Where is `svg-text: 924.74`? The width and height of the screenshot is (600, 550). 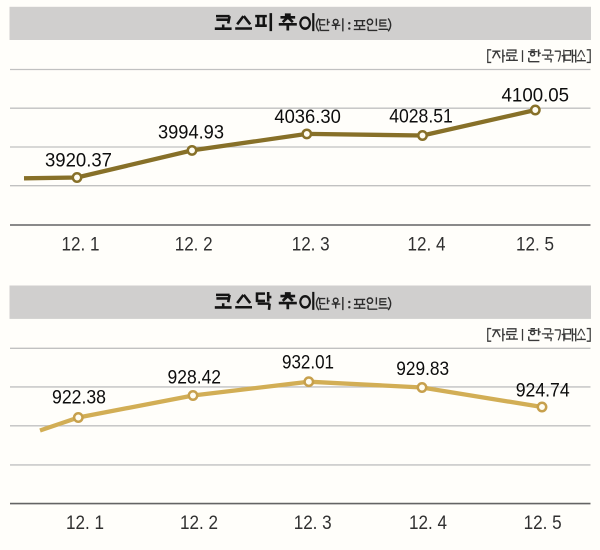 svg-text: 924.74 is located at coordinates (543, 391).